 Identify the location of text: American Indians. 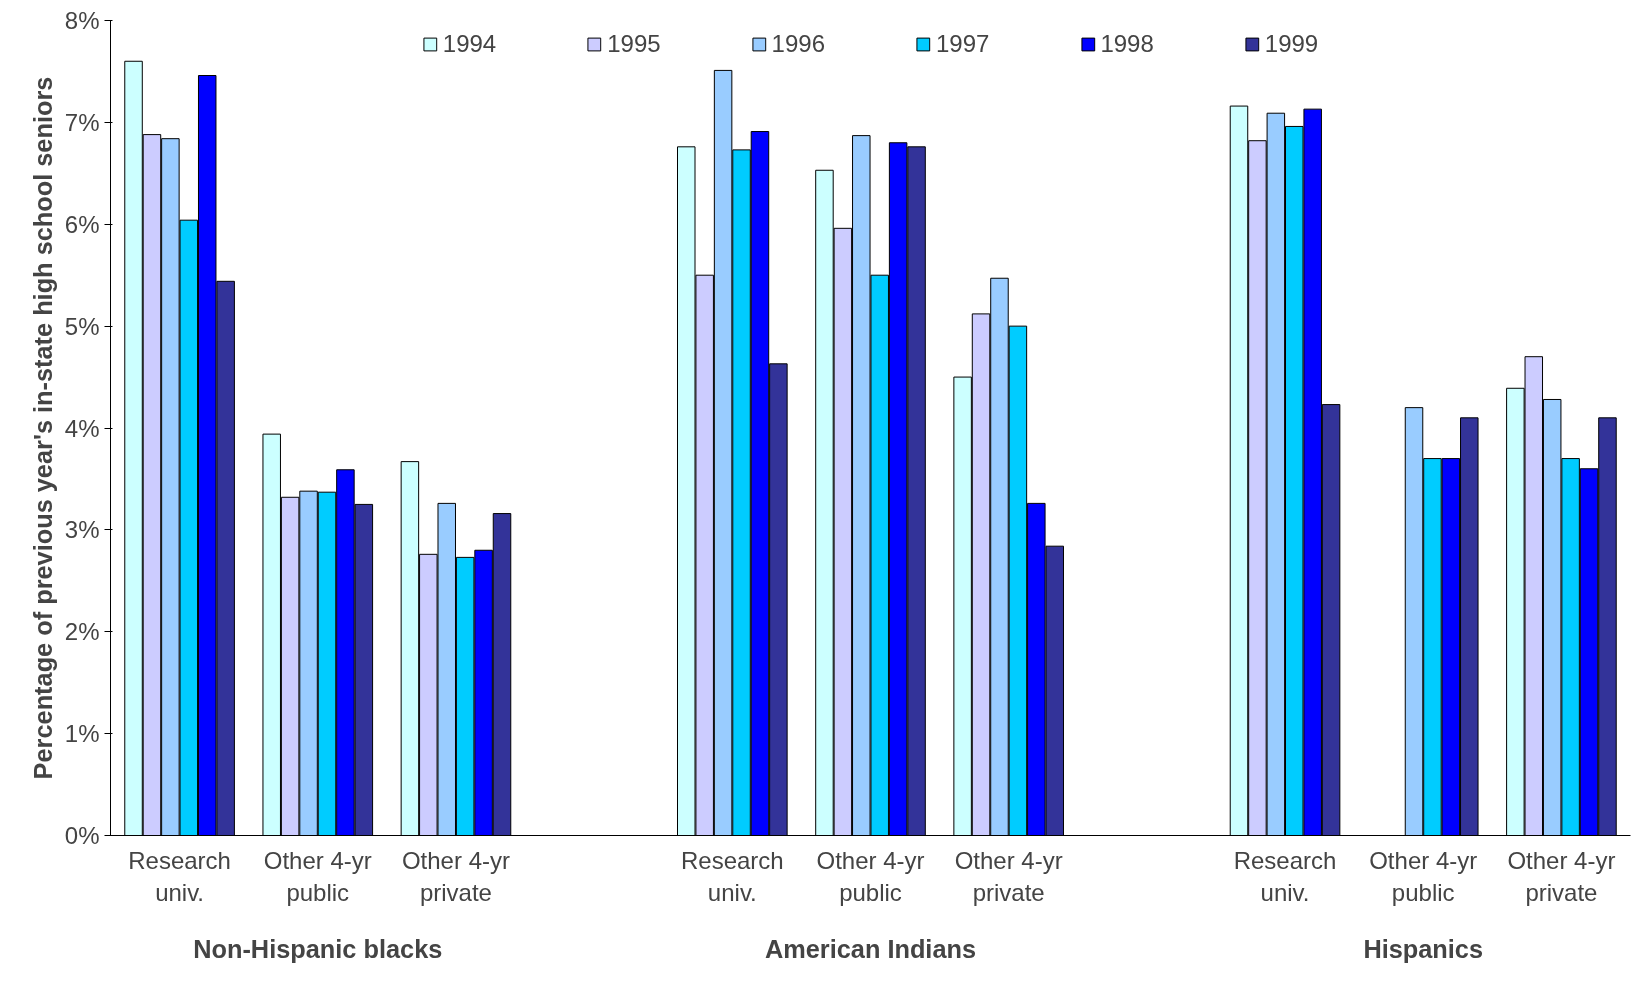
(870, 948).